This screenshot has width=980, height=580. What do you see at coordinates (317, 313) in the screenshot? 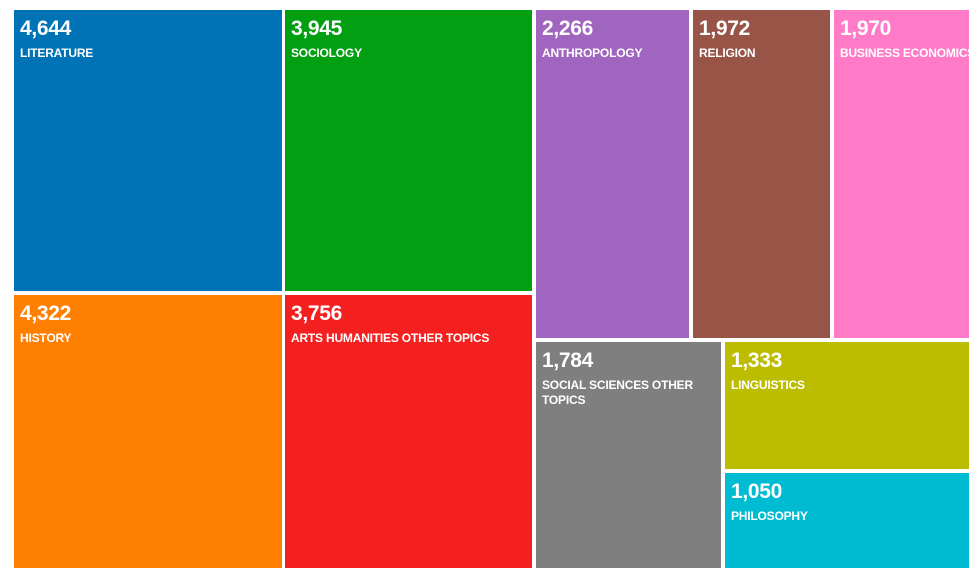
I see `treemap-value-arts-humanities-other-topics: 3,756` at bounding box center [317, 313].